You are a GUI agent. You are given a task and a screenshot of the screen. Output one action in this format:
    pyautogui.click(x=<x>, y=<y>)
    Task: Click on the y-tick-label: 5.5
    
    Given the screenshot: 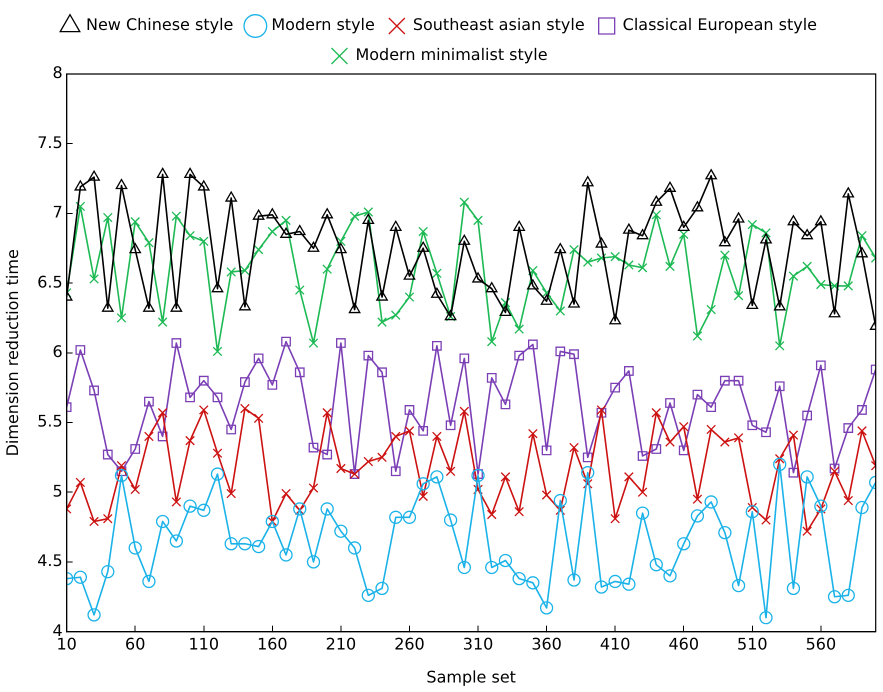 What is the action you would take?
    pyautogui.click(x=50, y=421)
    